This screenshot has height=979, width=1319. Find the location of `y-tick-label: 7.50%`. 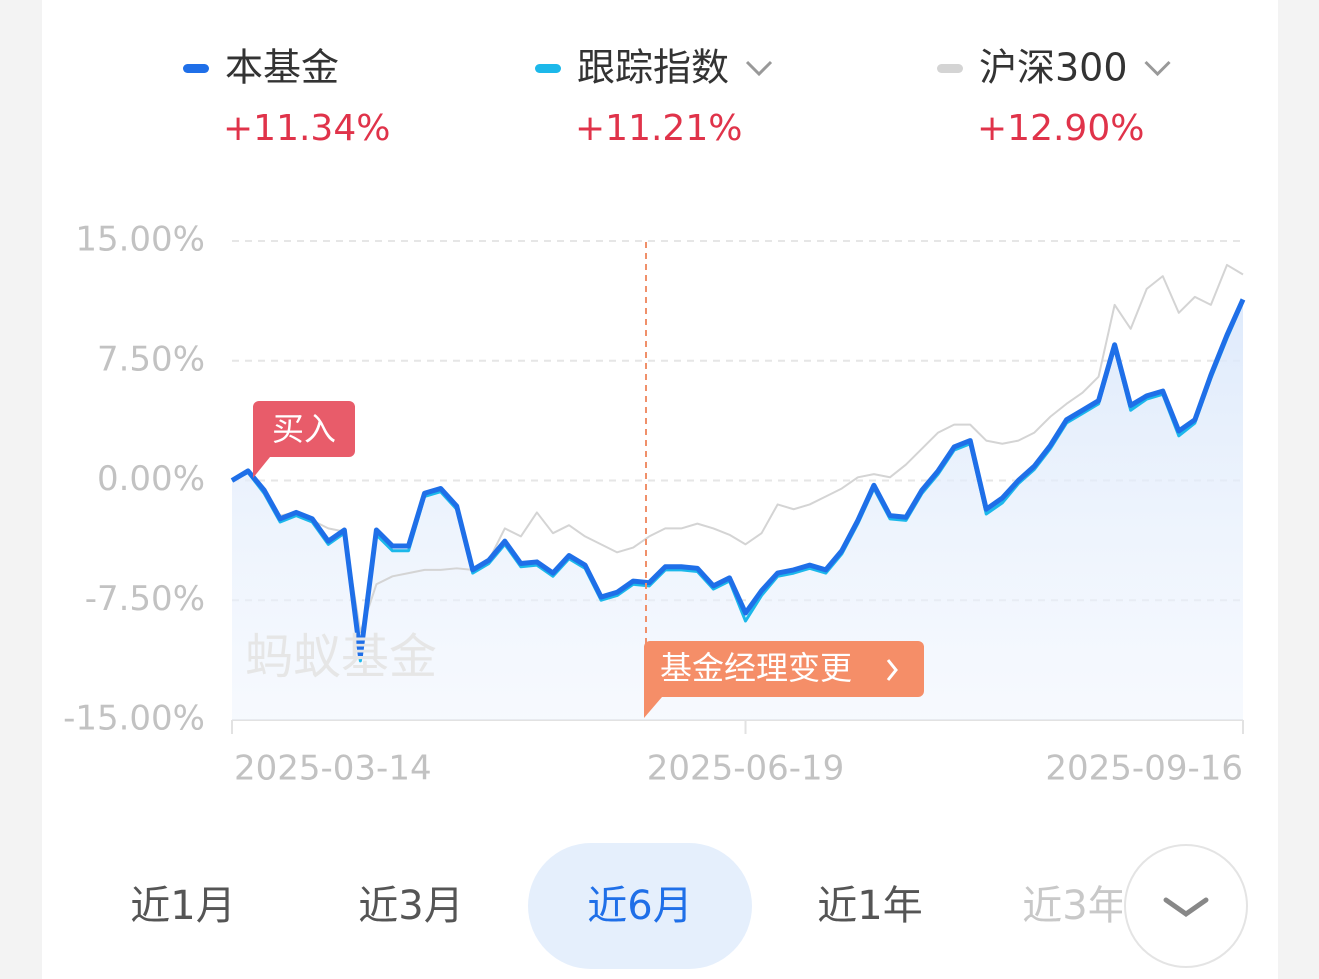

y-tick-label: 7.50% is located at coordinates (151, 359).